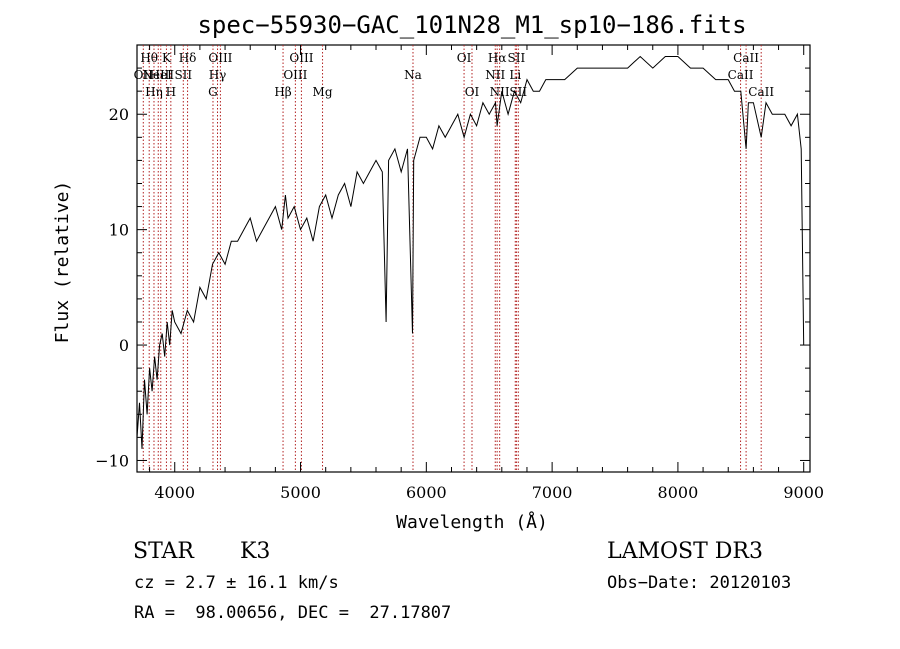 This screenshot has width=900, height=649. I want to click on line-label-19: NII, so click(495, 75).